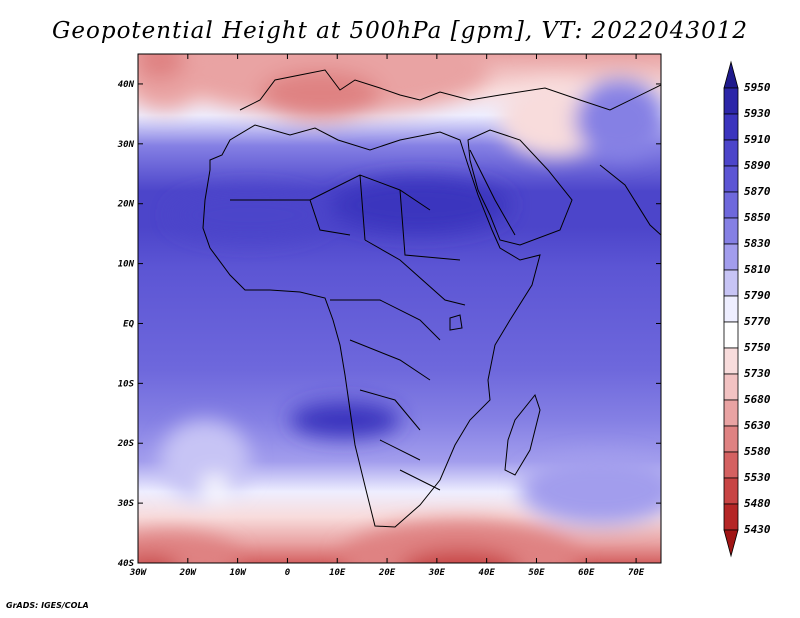 This screenshot has height=618, width=800. Describe the element at coordinates (757, 191) in the screenshot. I see `colorbar-level-label: 5870` at that location.